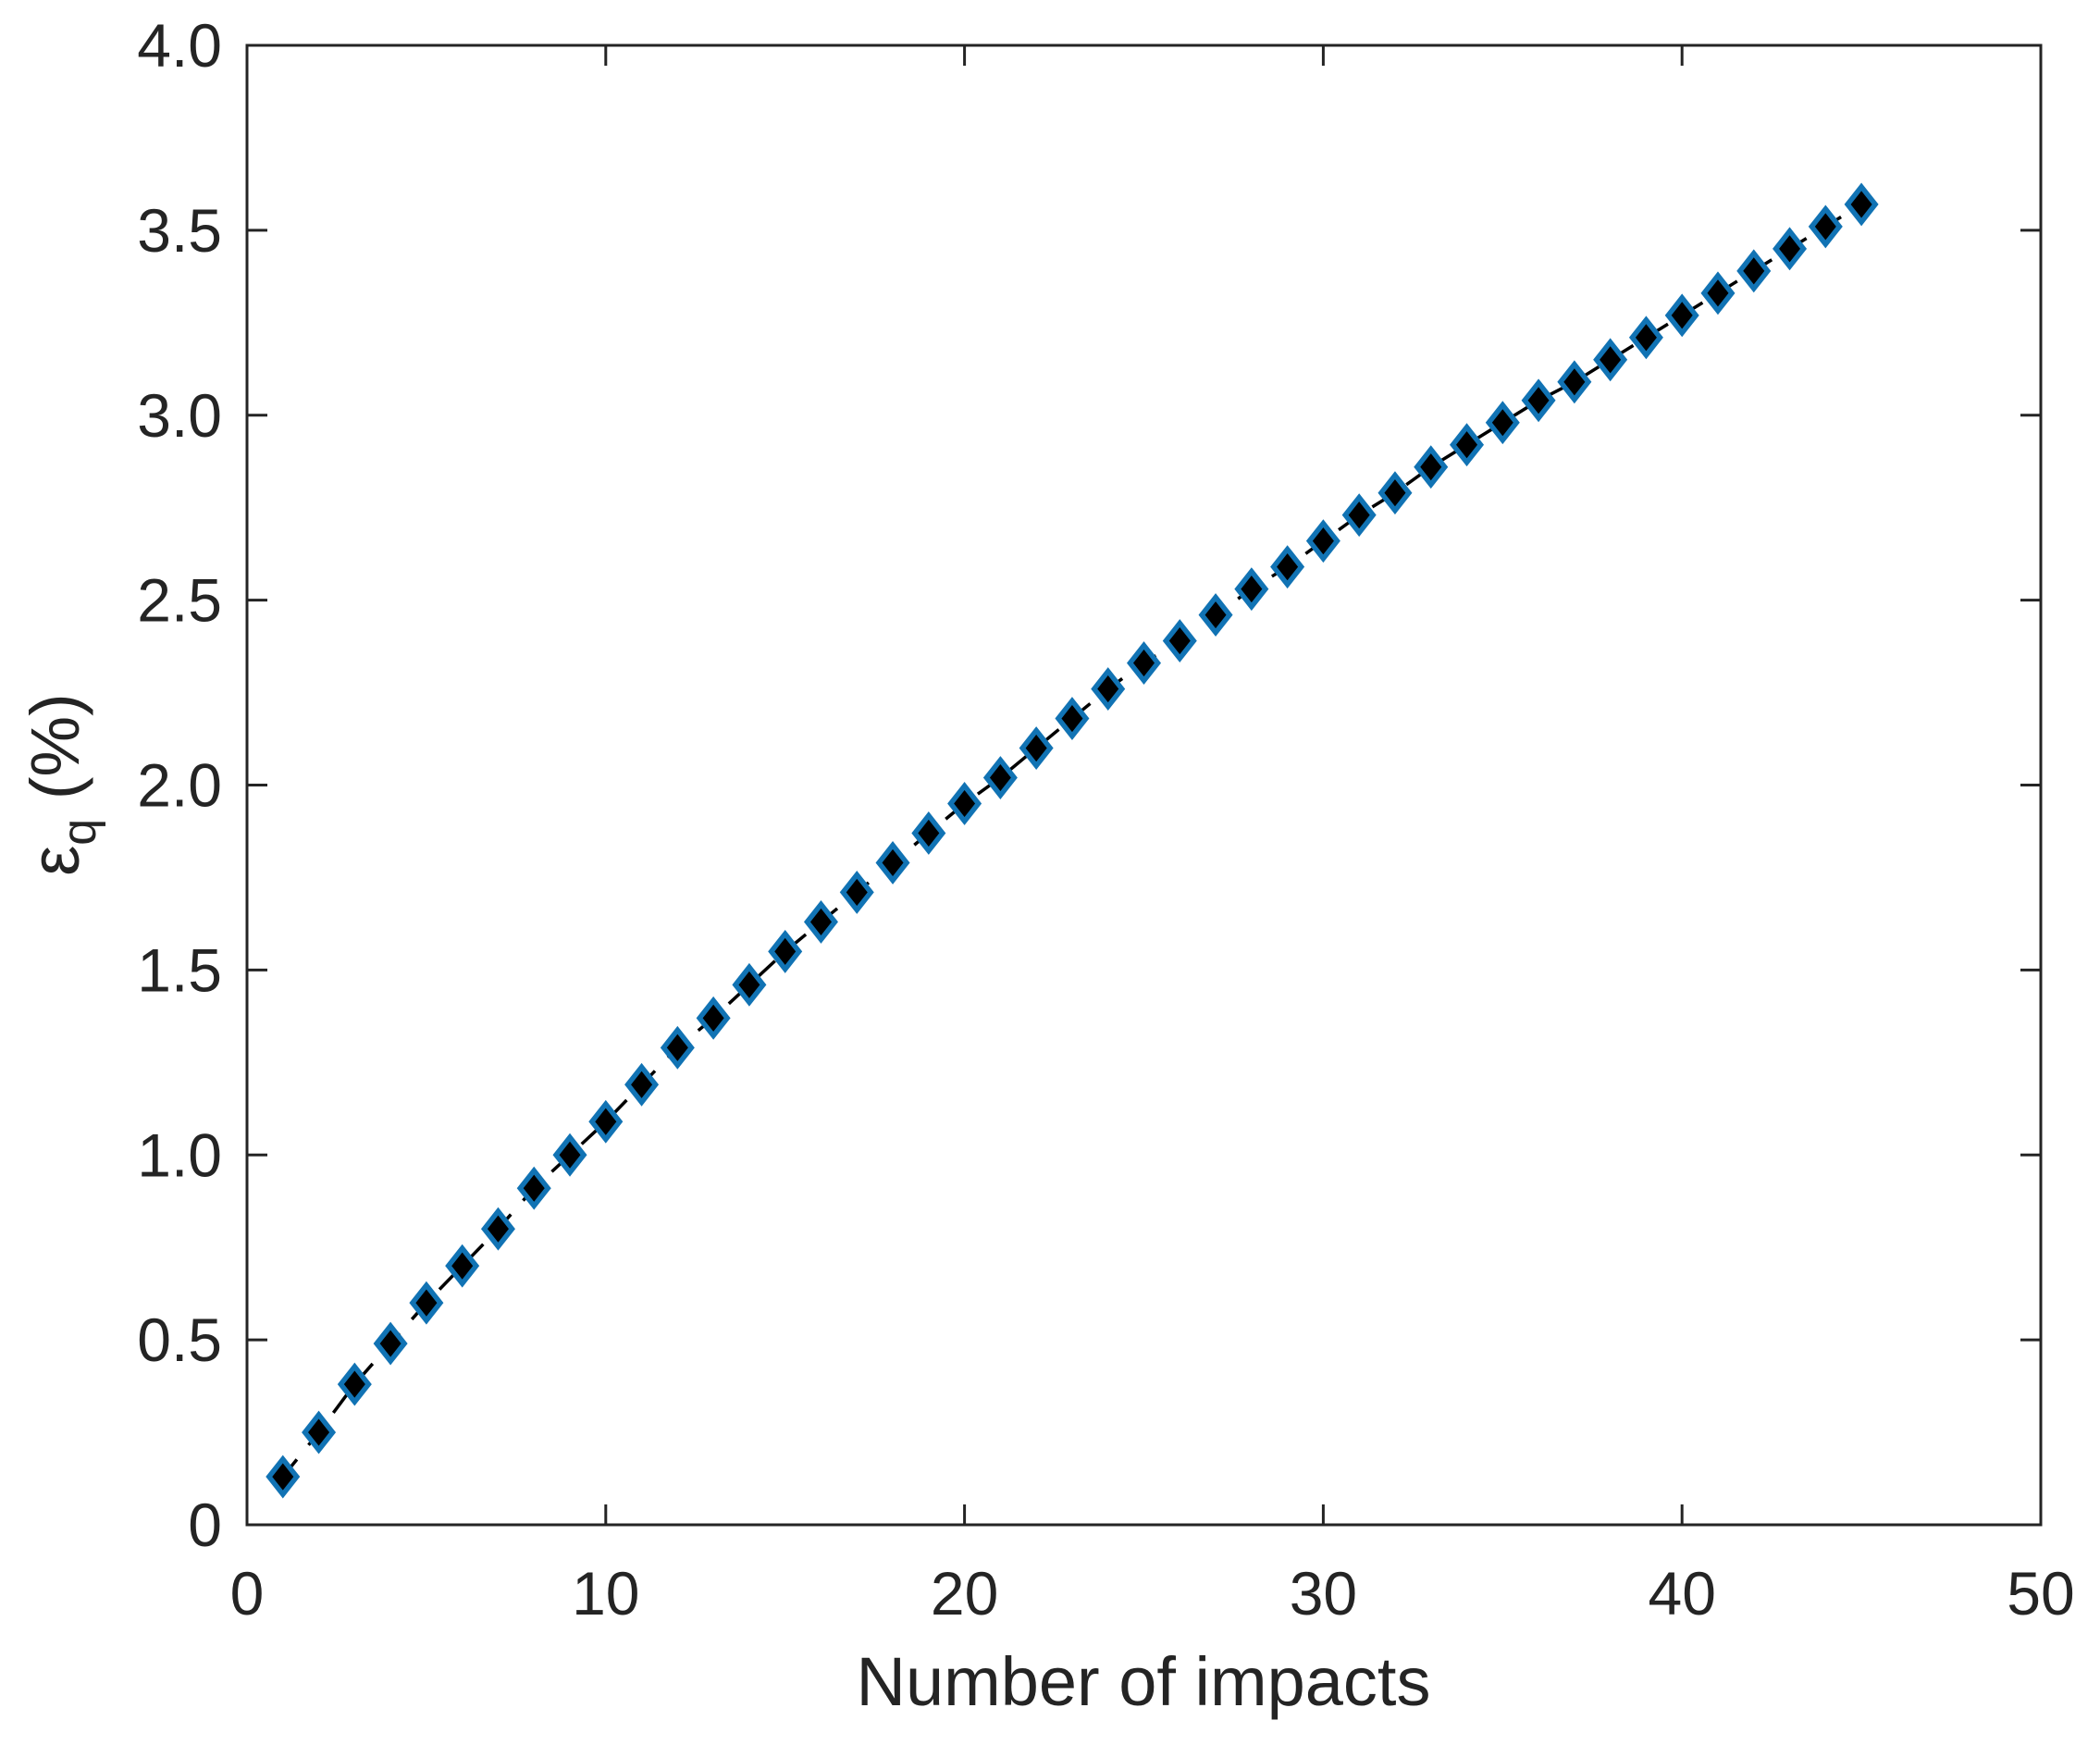 The height and width of the screenshot is (1745, 2100). I want to click on ylabel-subscript: q, so click(79, 832).